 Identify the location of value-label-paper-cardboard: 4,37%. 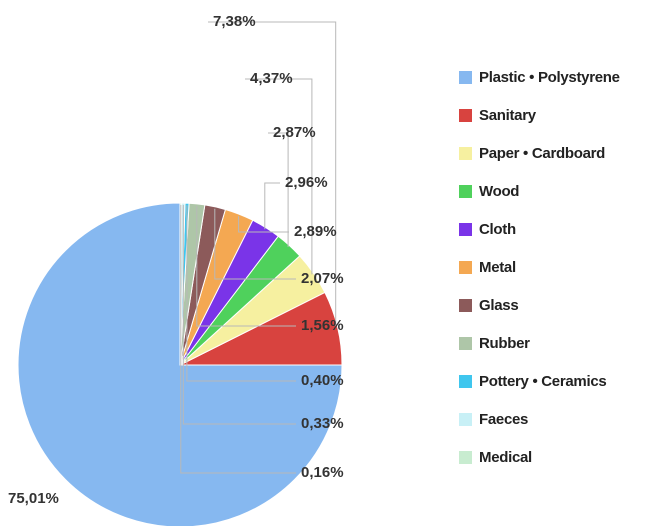
(271, 78).